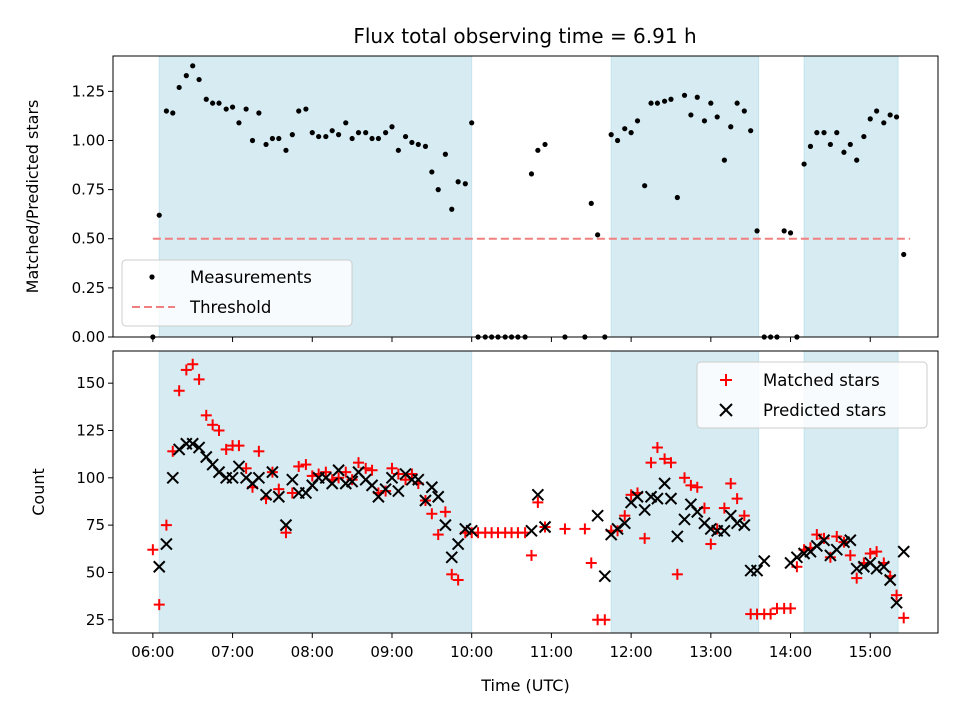  I want to click on x-tick-label: 09:00, so click(391, 652).